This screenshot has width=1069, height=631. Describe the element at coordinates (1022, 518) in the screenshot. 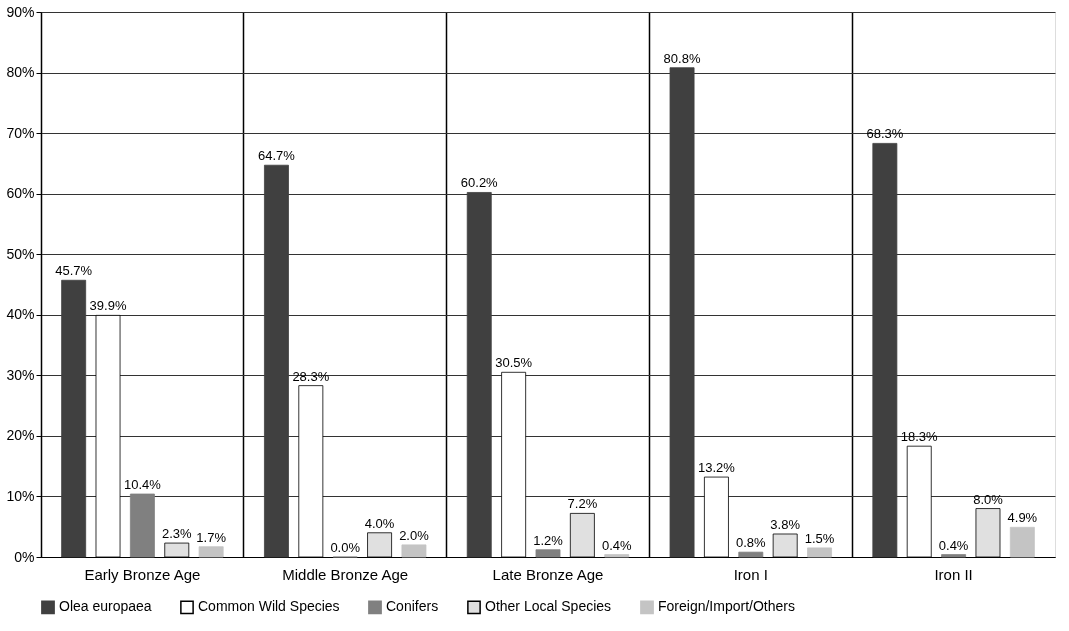

I see `data-label: 4.9%` at that location.